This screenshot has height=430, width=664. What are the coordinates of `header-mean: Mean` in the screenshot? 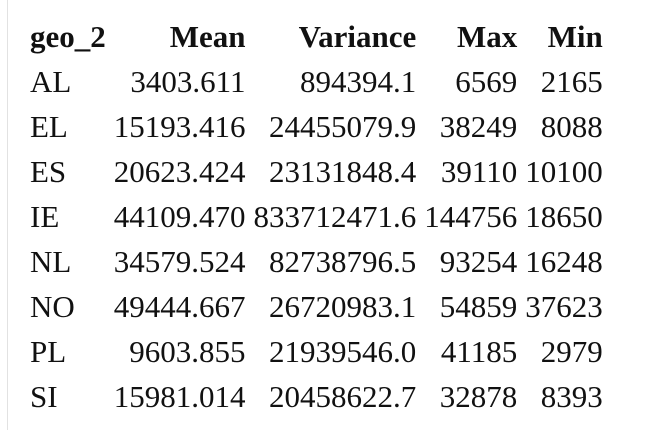 It's located at (207, 36).